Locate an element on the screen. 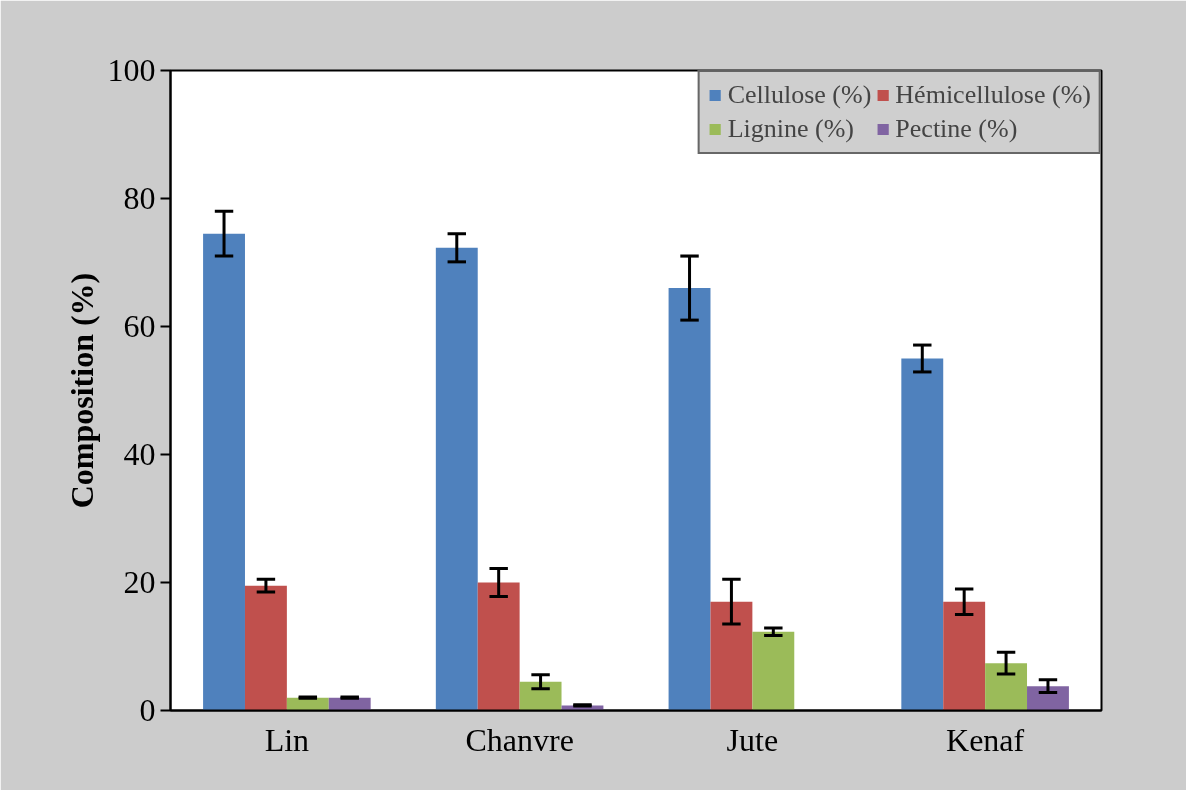 The width and height of the screenshot is (1190, 796). legend-label: Hémicellulose (%) is located at coordinates (993, 95).